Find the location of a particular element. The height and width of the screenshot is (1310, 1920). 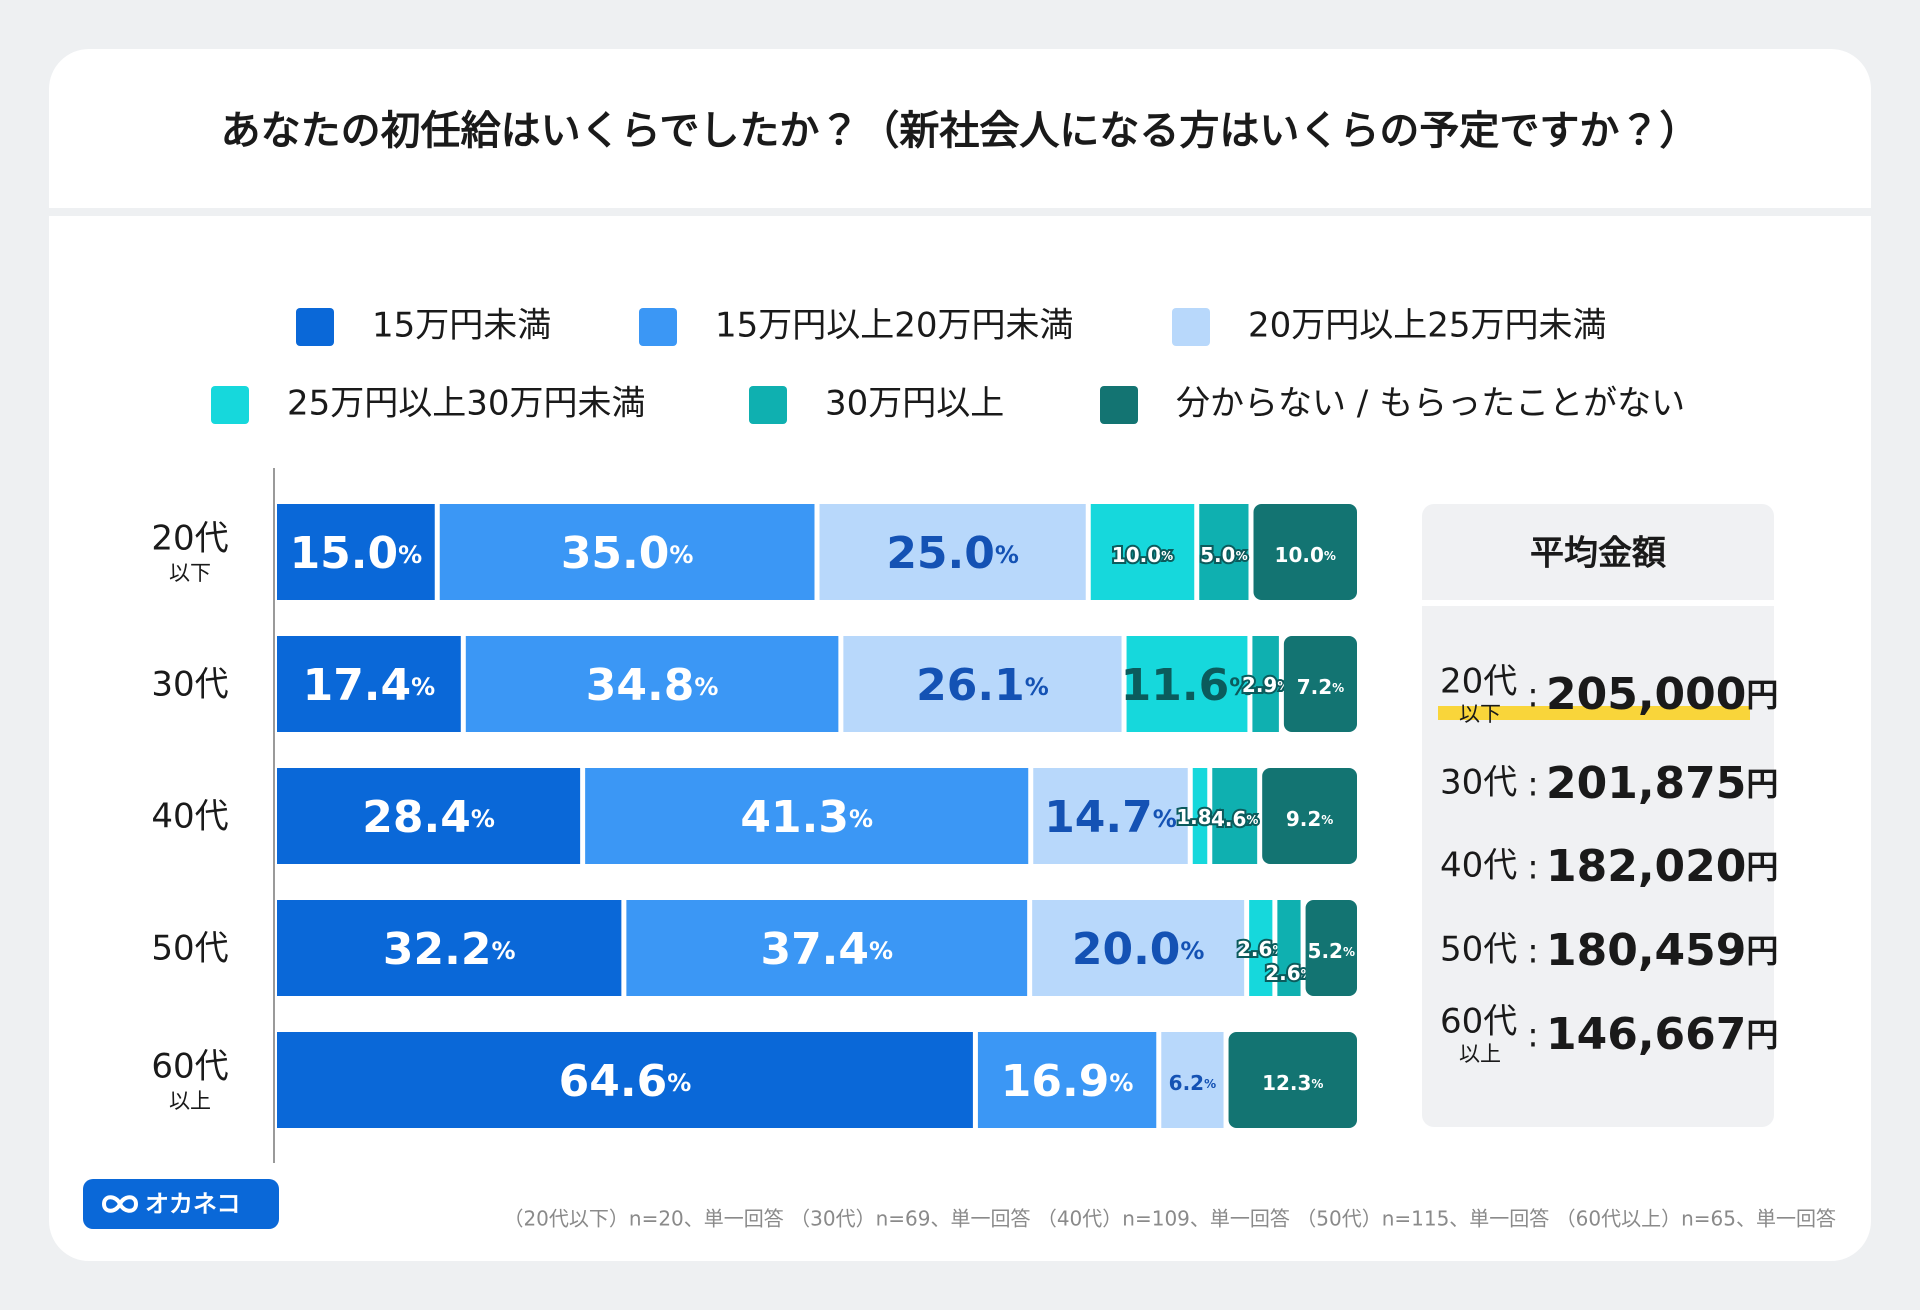

value-label-number: 11.6 is located at coordinates (1175, 685).